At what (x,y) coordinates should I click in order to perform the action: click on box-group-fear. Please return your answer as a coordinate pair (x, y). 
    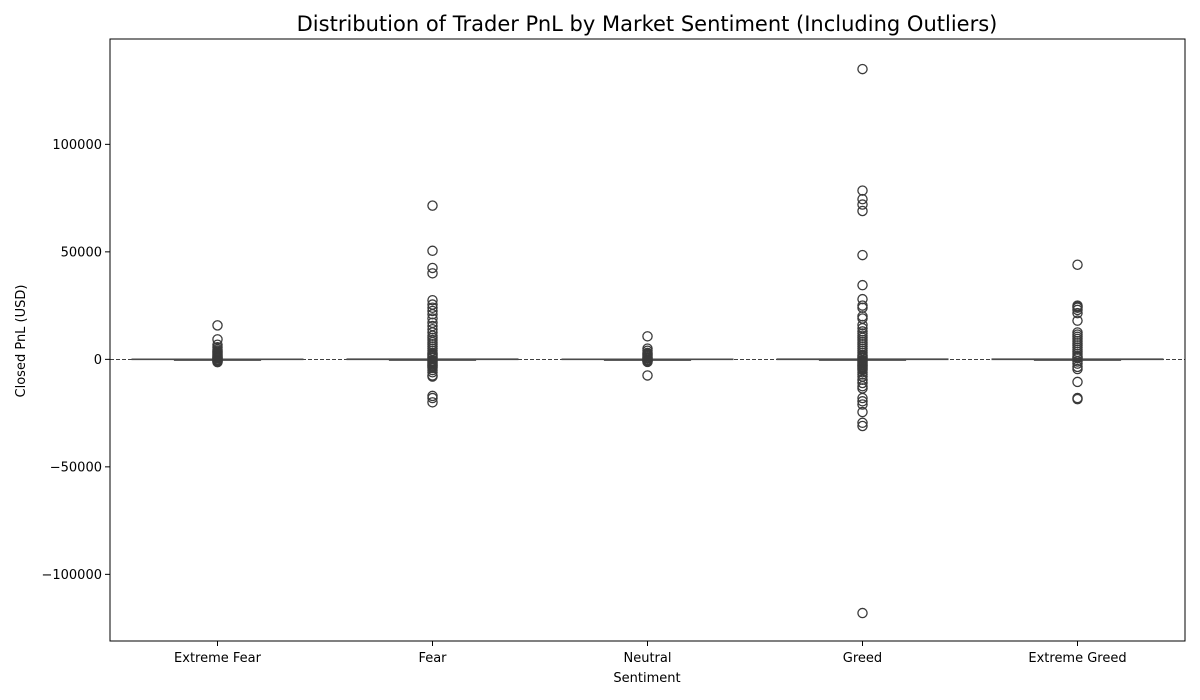
    Looking at the image, I should click on (432, 304).